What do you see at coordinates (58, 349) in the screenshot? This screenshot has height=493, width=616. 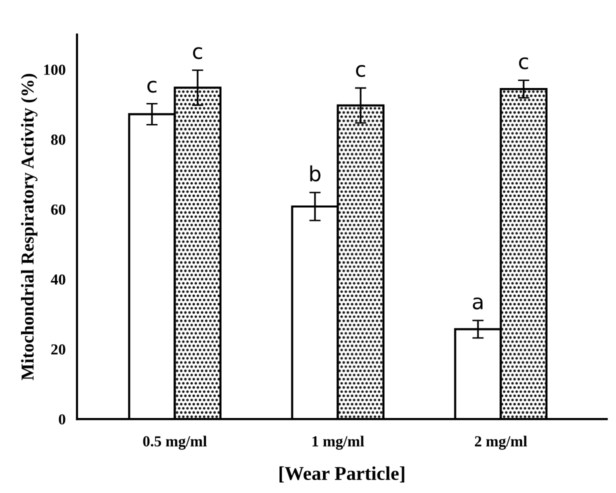 I see `y-tick-label: 20` at bounding box center [58, 349].